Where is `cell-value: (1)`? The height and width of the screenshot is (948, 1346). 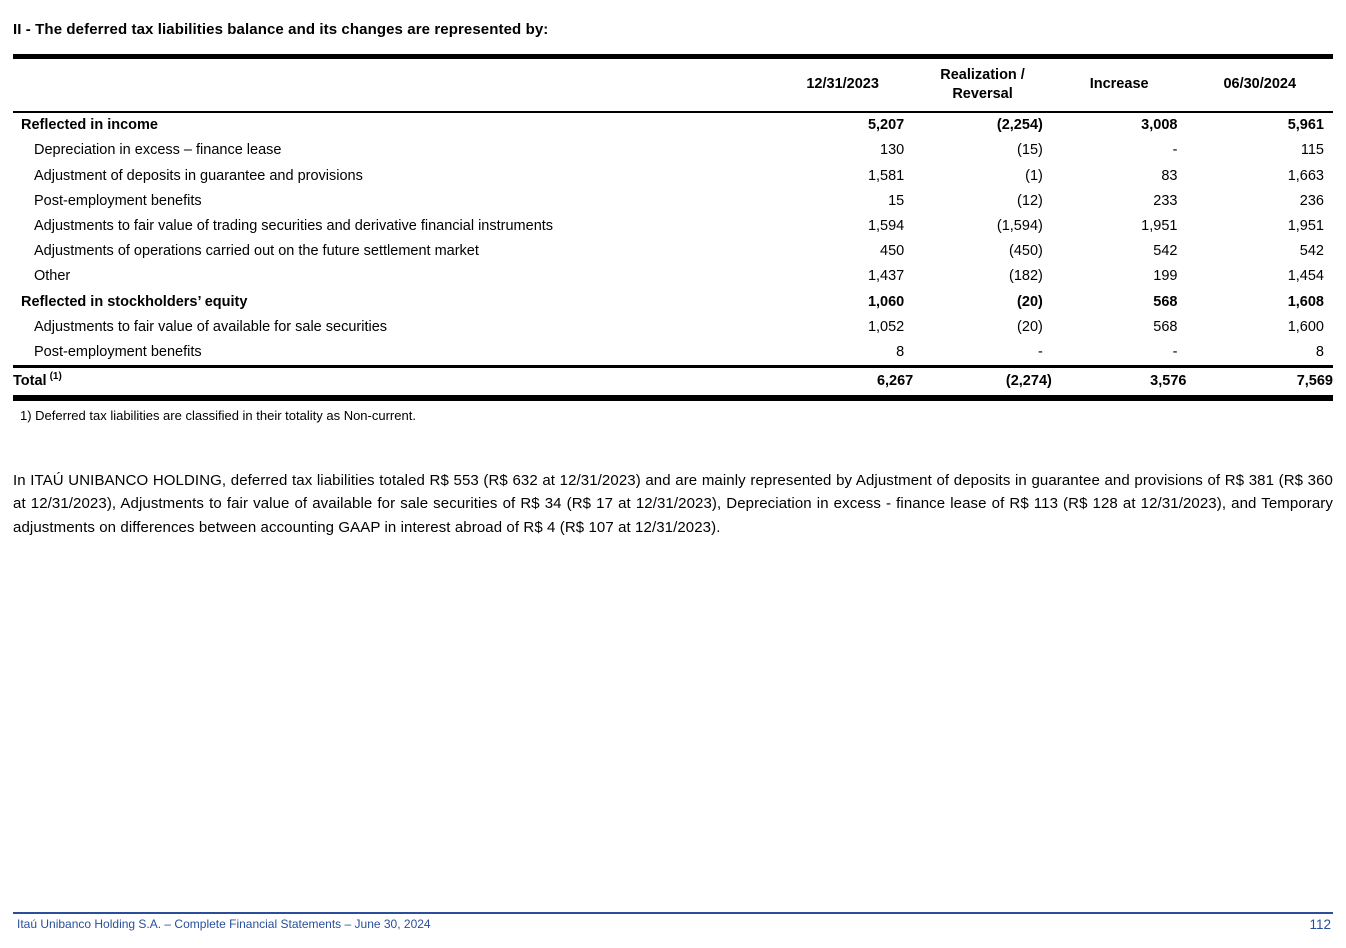 cell-value: (1) is located at coordinates (1034, 175).